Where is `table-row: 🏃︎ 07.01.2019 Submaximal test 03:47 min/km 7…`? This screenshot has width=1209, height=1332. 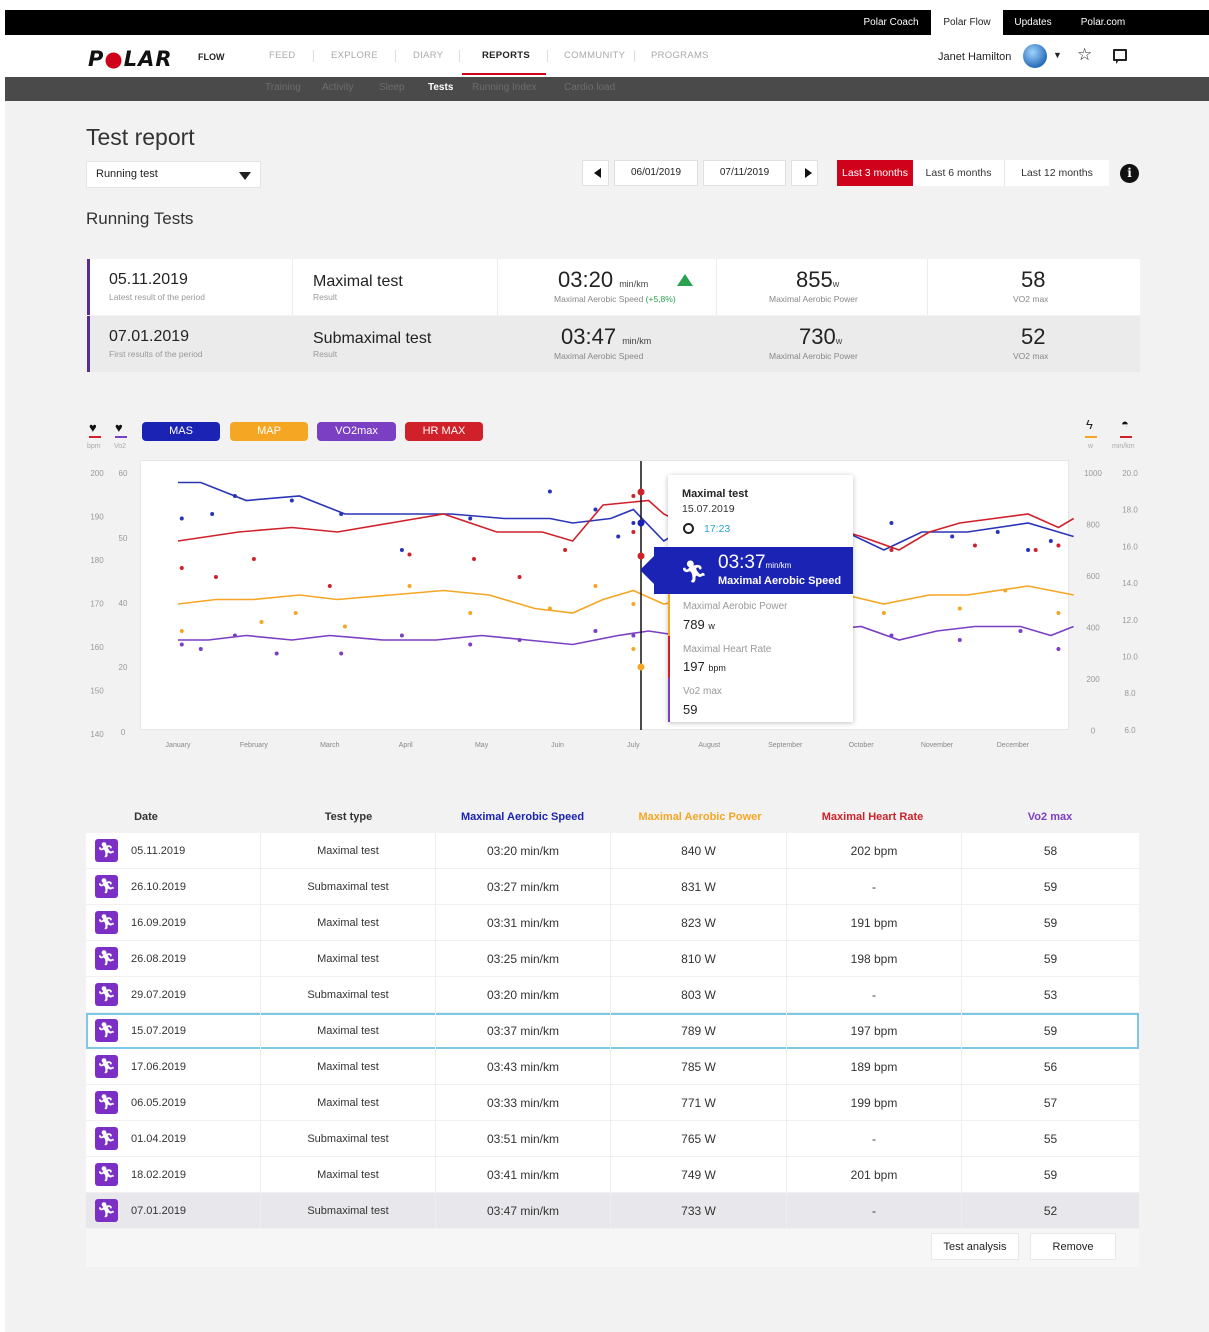 table-row: 🏃︎ 07.01.2019 Submaximal test 03:47 min/km 7… is located at coordinates (612, 1211).